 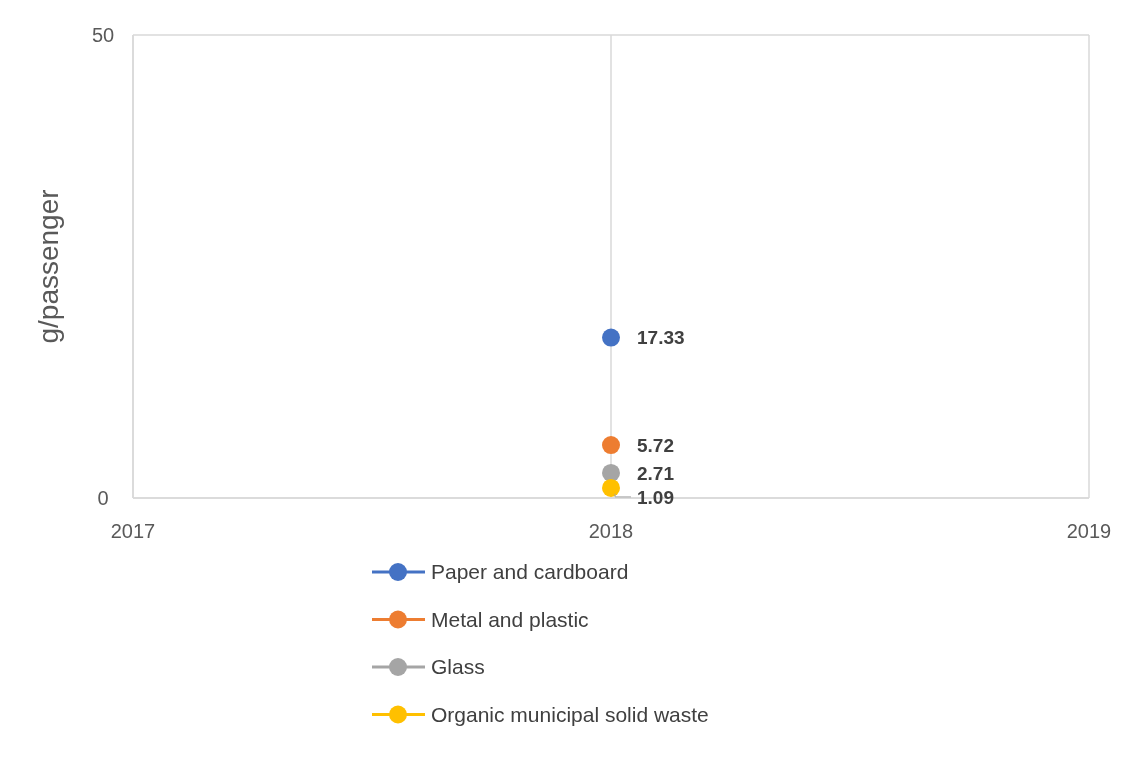 What do you see at coordinates (655, 497) in the screenshot?
I see `data-label: 1.09` at bounding box center [655, 497].